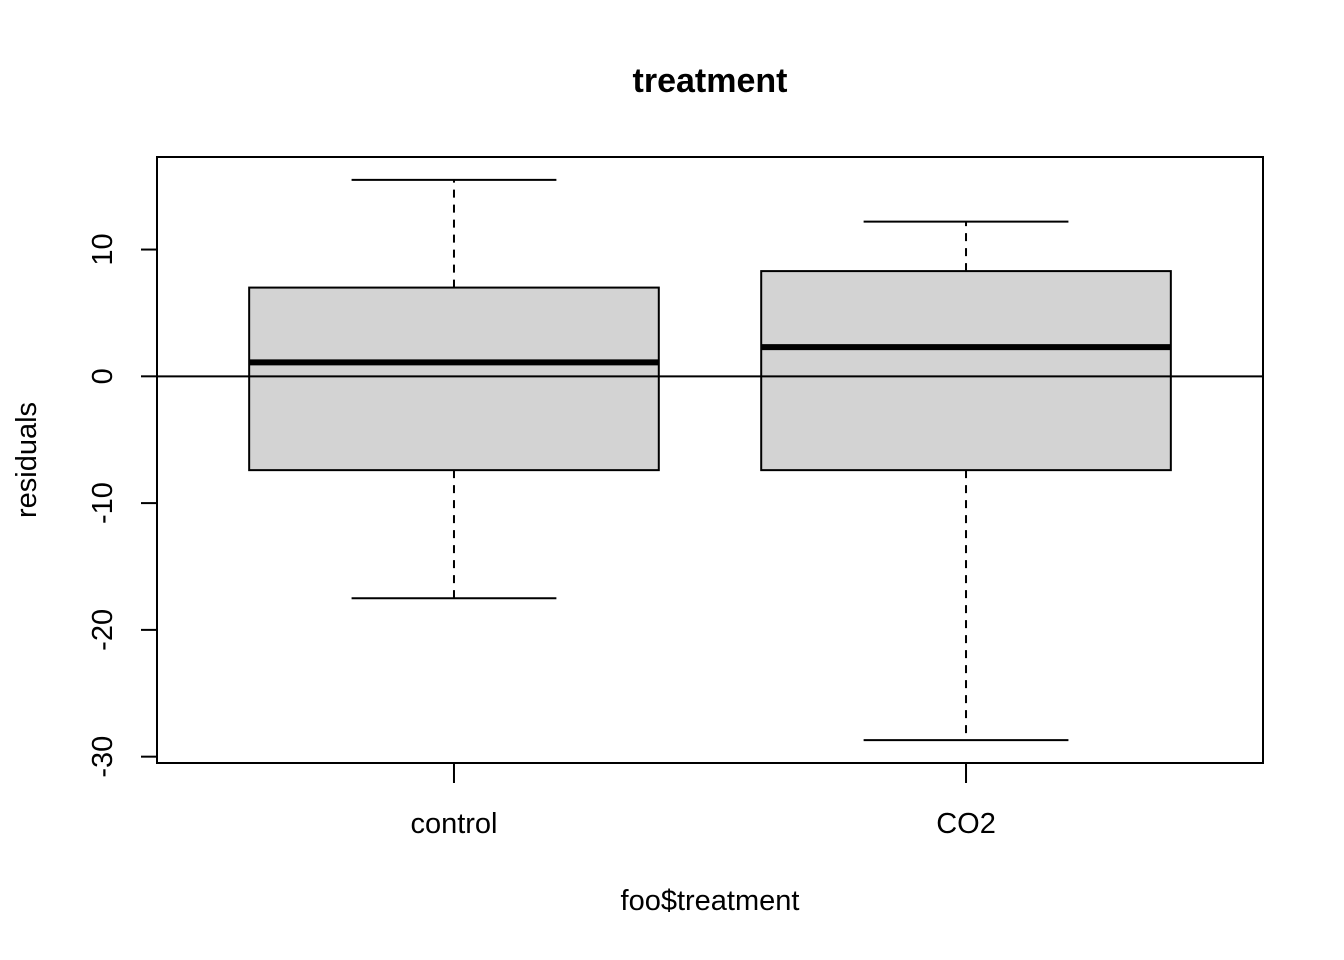  What do you see at coordinates (103, 757) in the screenshot?
I see `y-tick-label: -30` at bounding box center [103, 757].